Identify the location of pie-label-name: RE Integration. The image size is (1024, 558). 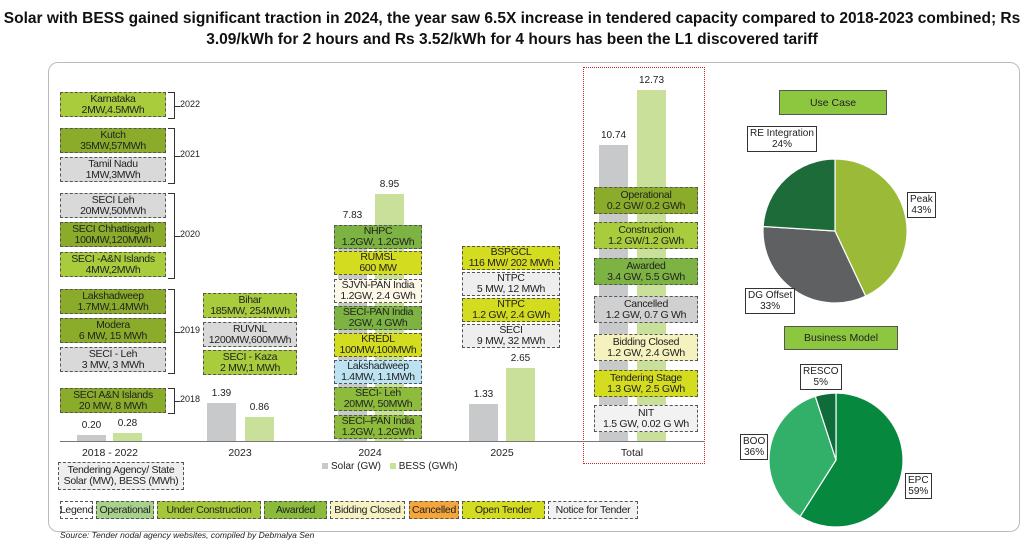
(782, 133).